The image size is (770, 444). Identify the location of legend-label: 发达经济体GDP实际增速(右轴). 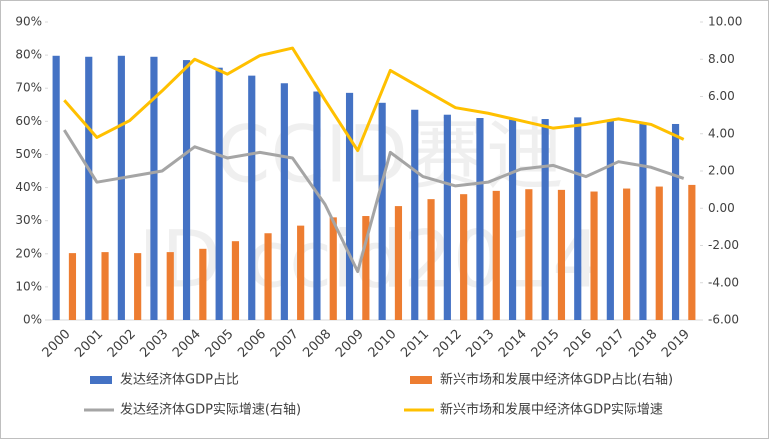
(210, 410).